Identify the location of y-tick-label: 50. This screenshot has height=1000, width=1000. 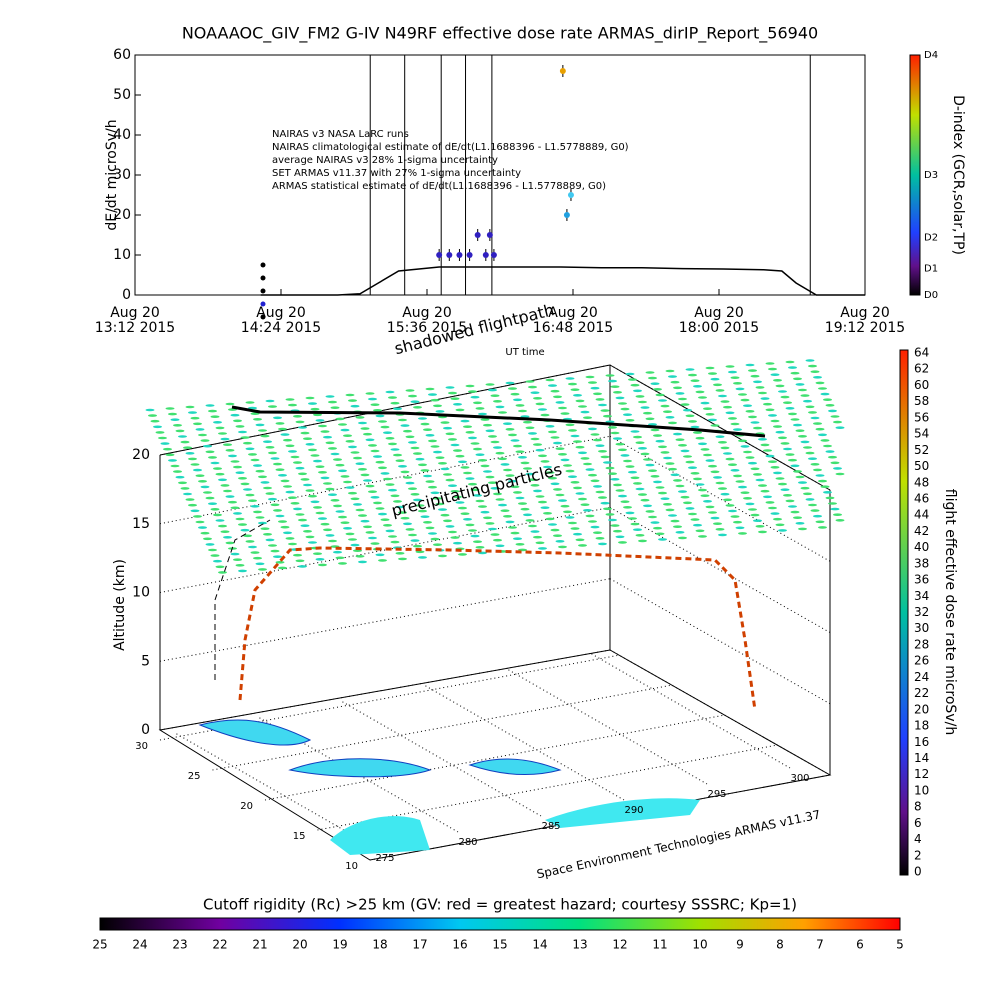
(122, 95).